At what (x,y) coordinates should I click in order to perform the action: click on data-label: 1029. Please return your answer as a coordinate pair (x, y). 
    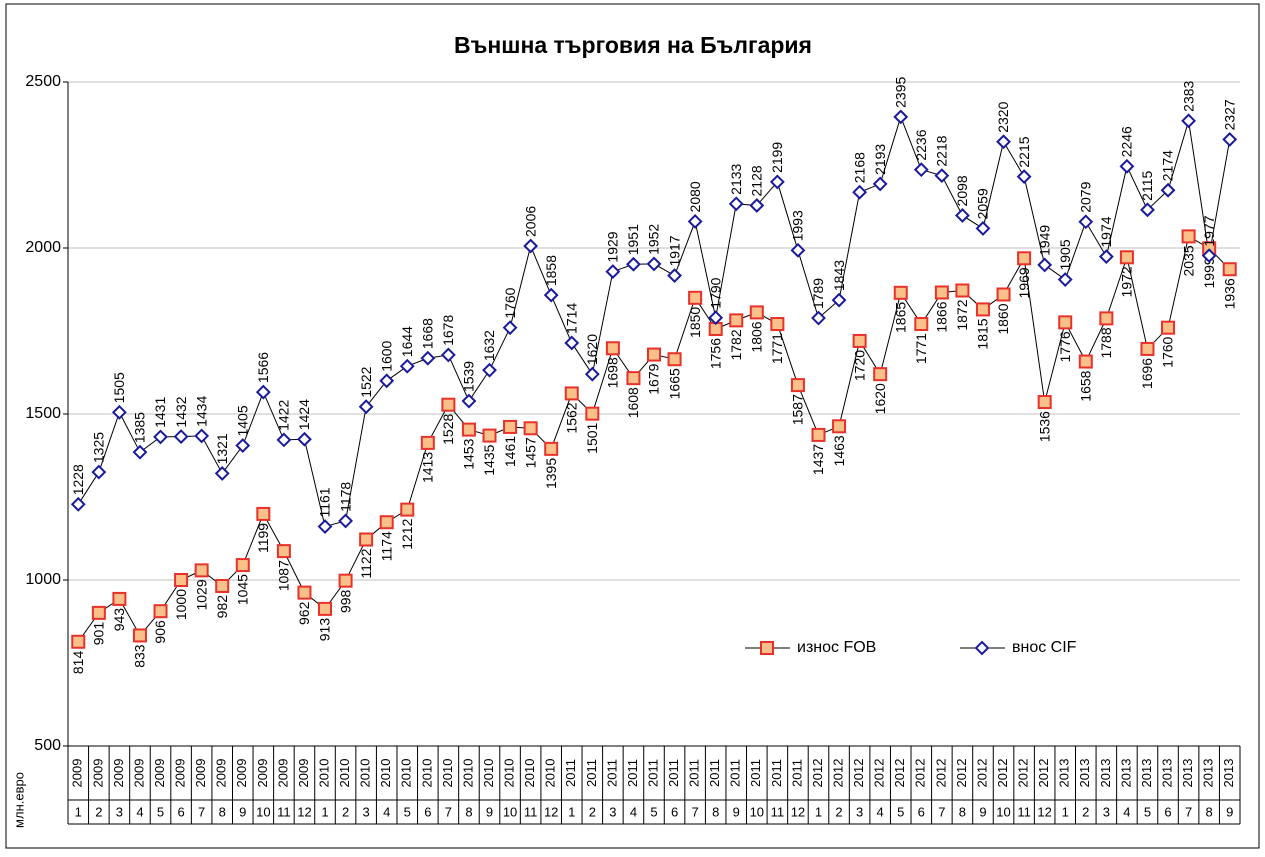
    Looking at the image, I should click on (201, 594).